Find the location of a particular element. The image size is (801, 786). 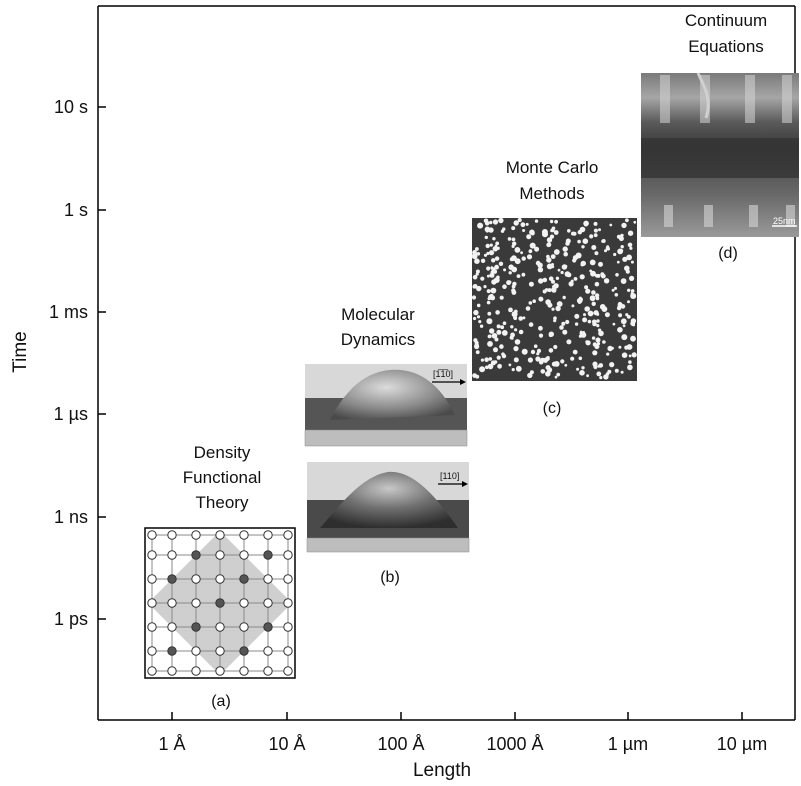

y-tick-label: 1 µs is located at coordinates (71, 414).